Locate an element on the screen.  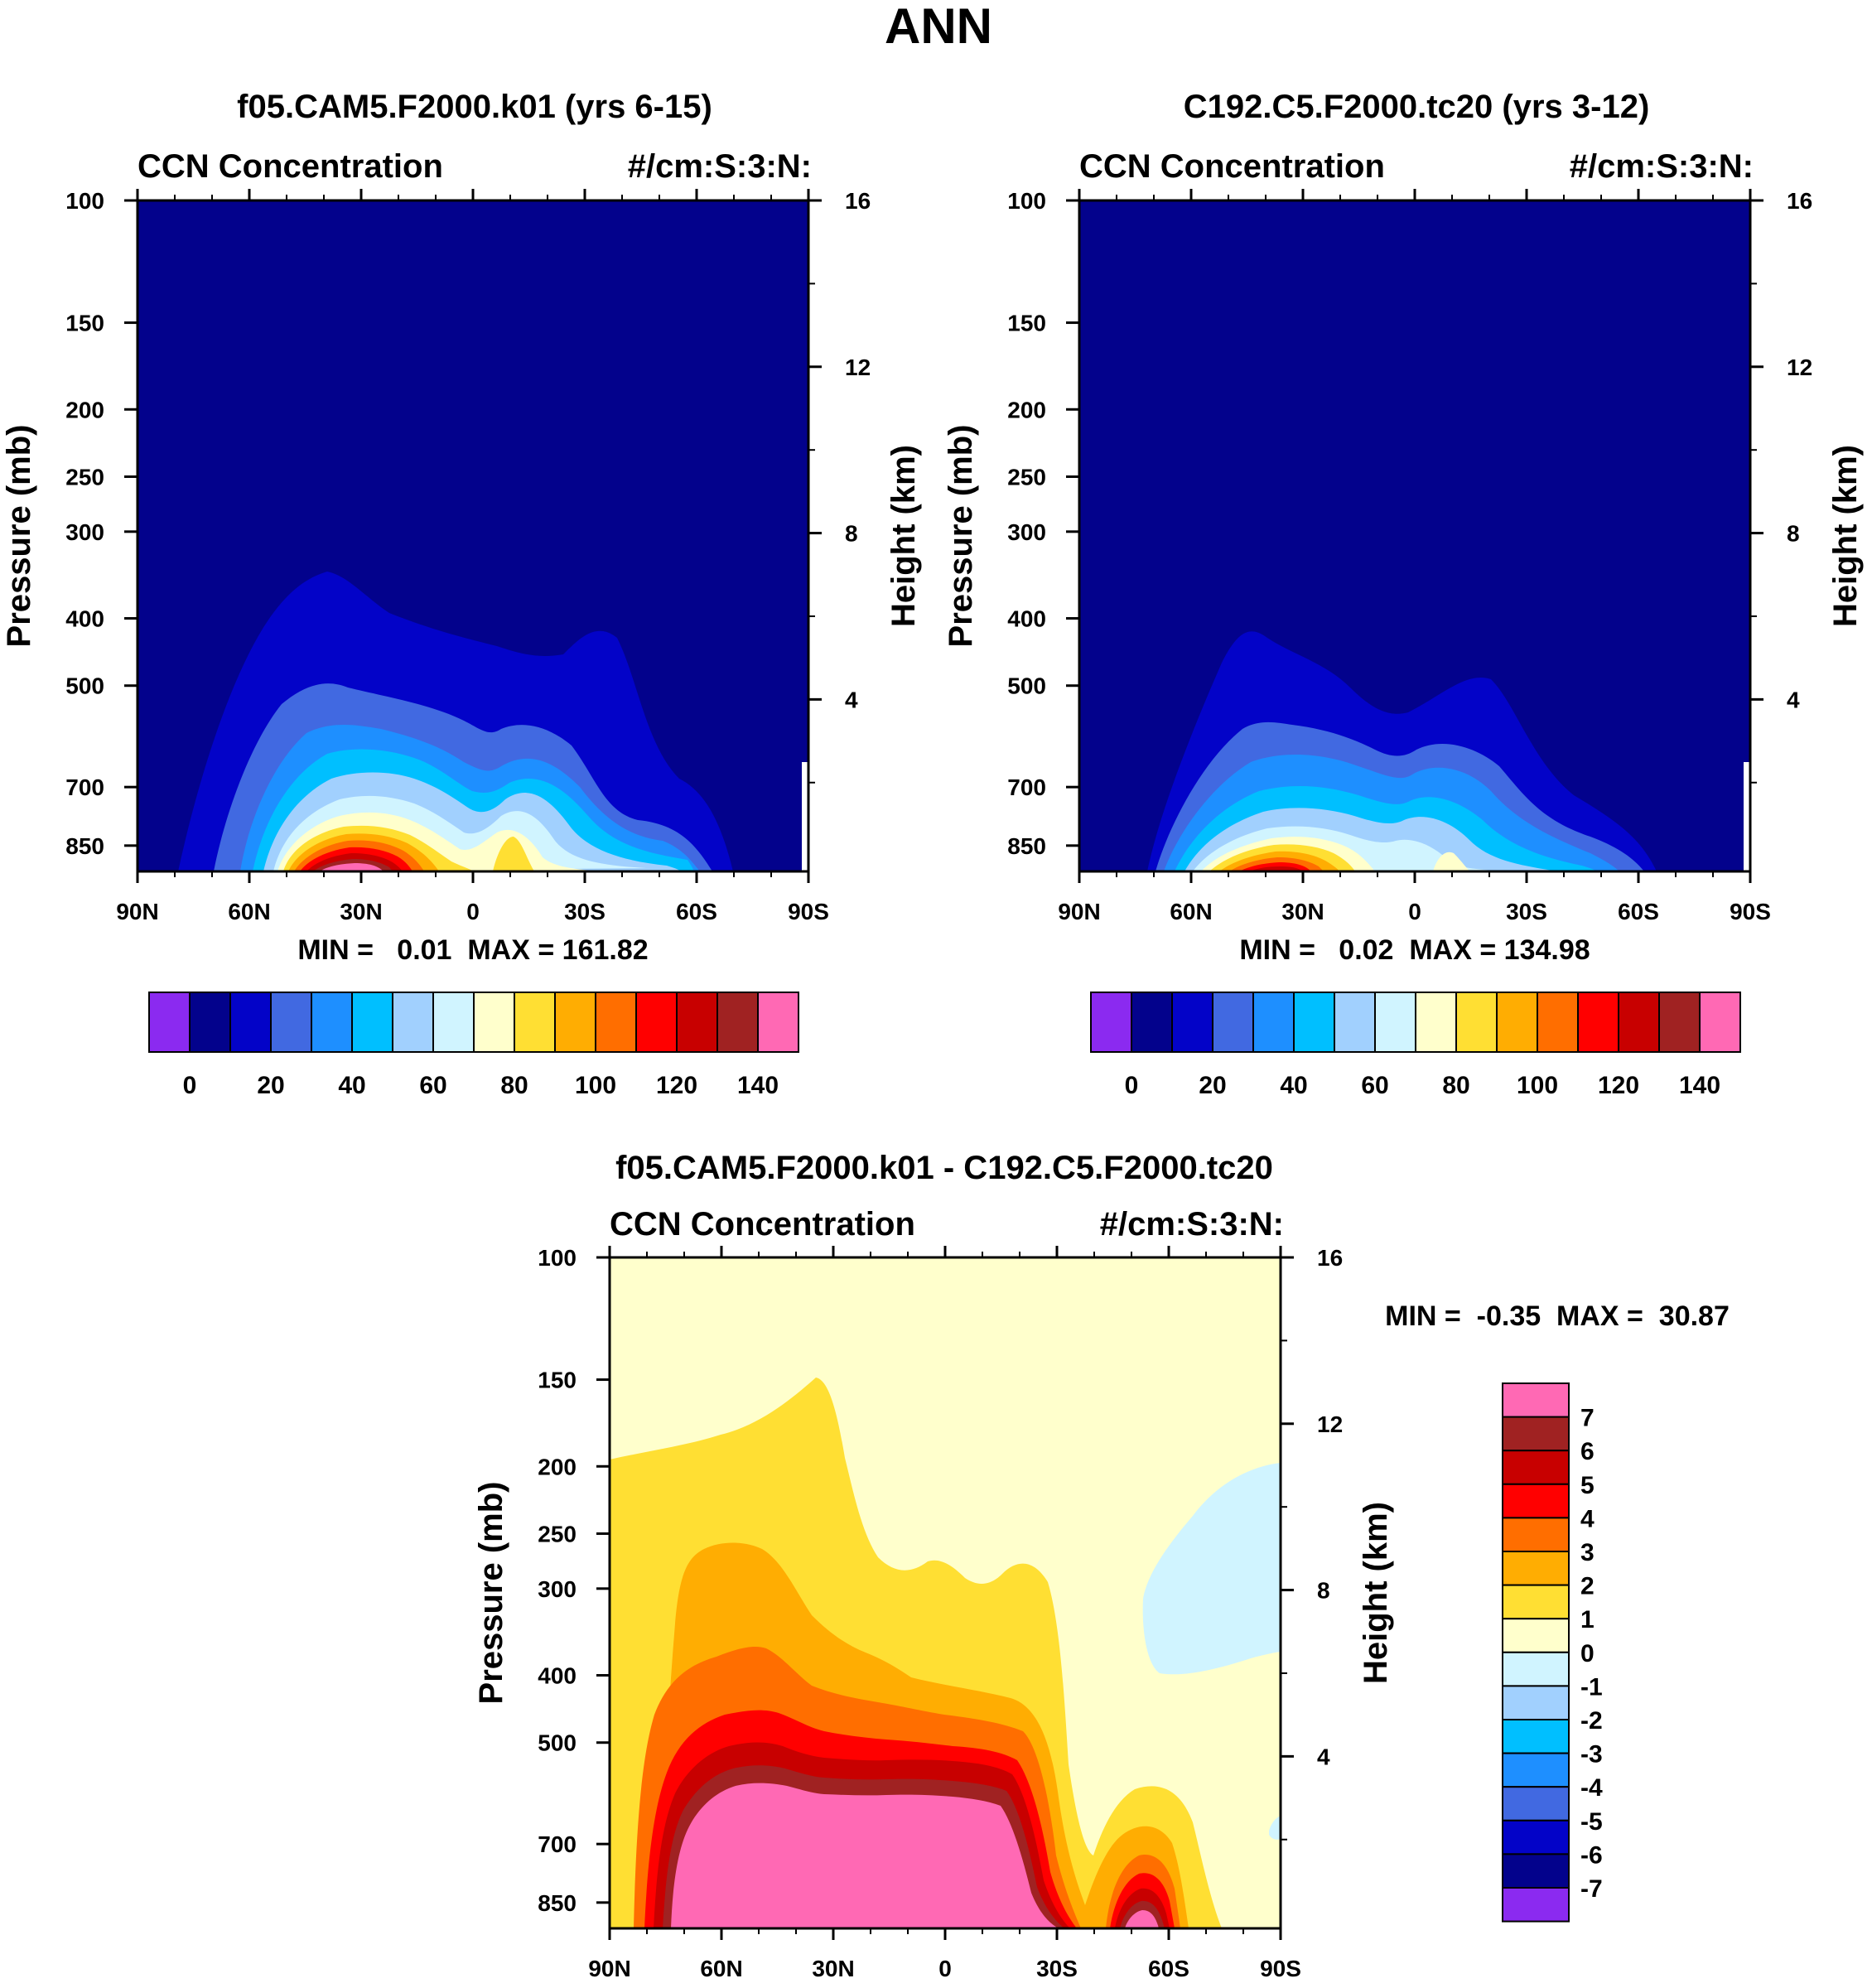
colorbar-label: 1 is located at coordinates (1587, 1619).